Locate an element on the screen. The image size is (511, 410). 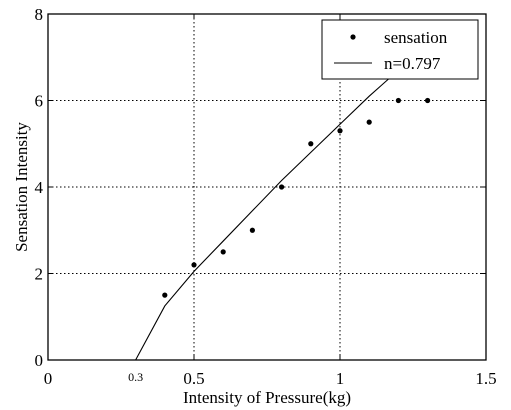
y-tick-label: 2 is located at coordinates (39, 274).